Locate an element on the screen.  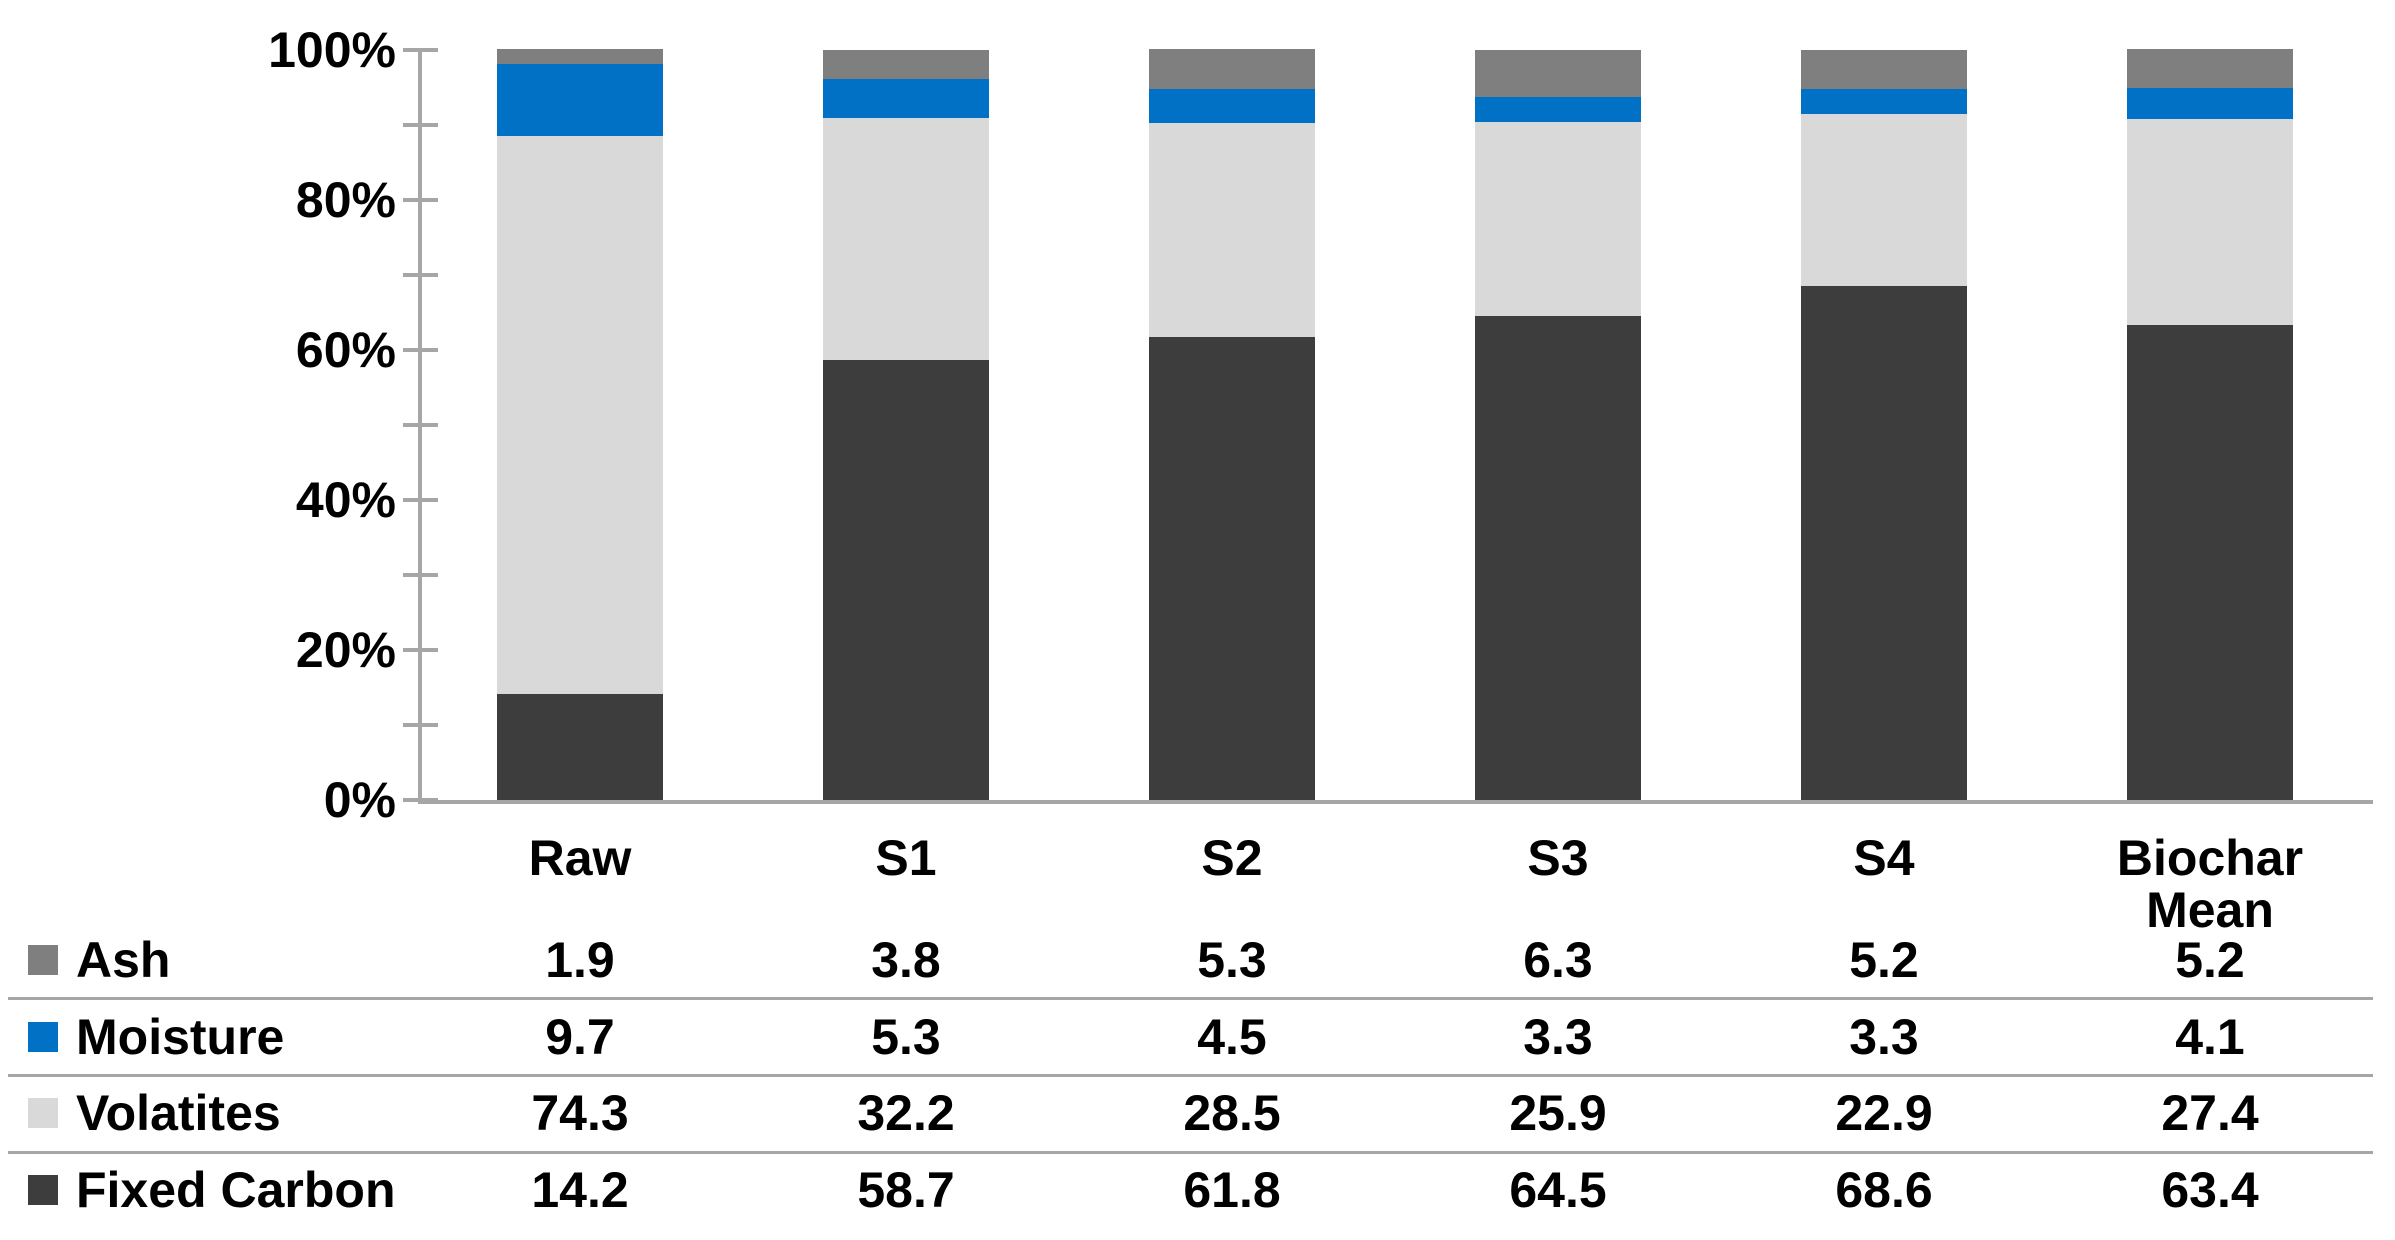
table-value-fixed-carbon: 63.4 is located at coordinates (2210, 1190).